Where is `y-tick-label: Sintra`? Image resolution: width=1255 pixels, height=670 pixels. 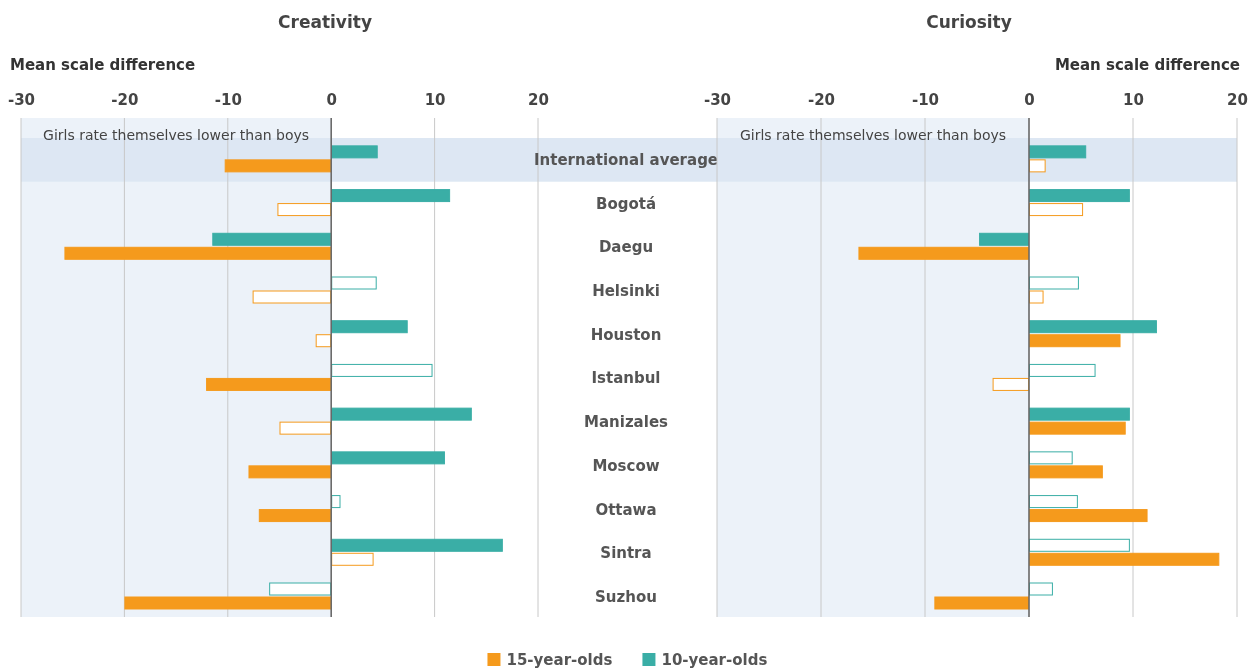
y-tick-label: Sintra is located at coordinates (626, 553).